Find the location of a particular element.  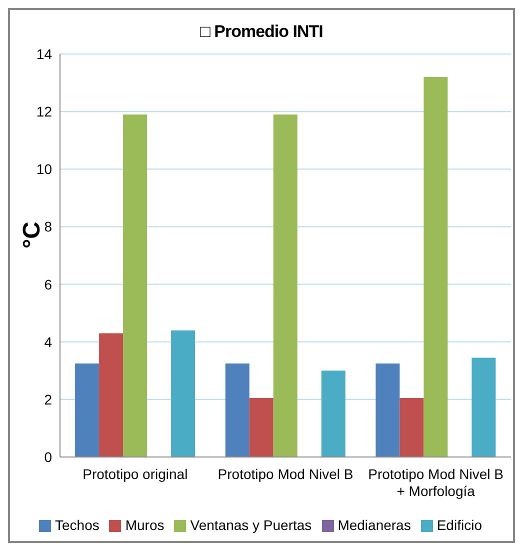

y-tick-label: 14 is located at coordinates (44, 54).